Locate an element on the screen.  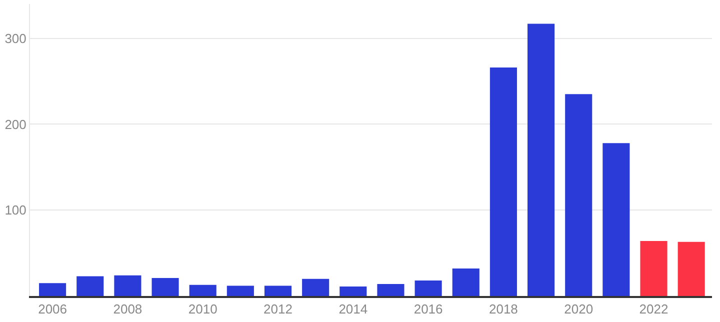
x-tick-label: 2010 is located at coordinates (203, 309).